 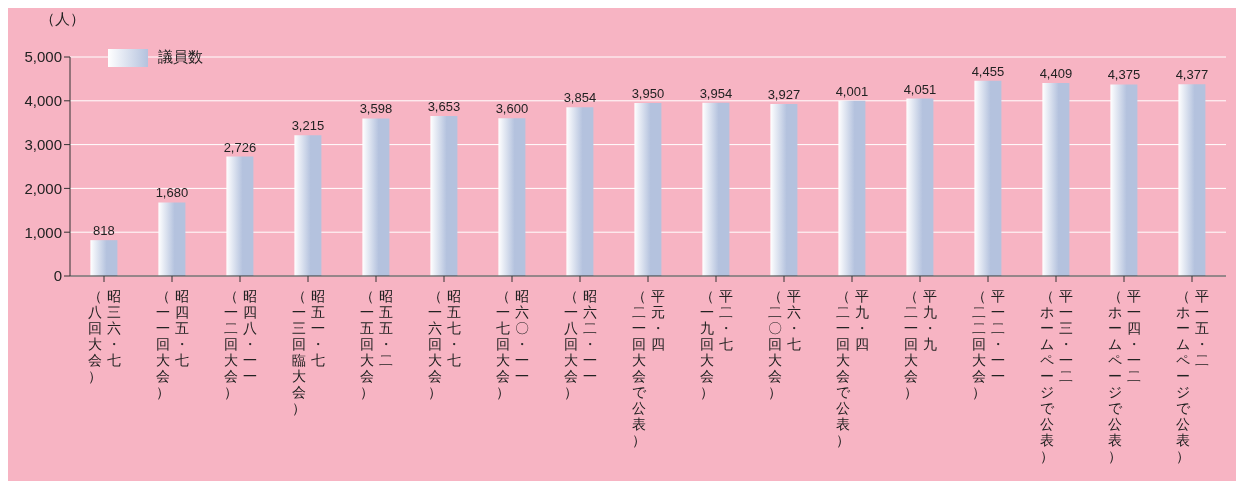 What do you see at coordinates (43, 57) in the screenshot?
I see `y-tick-label: 5,000` at bounding box center [43, 57].